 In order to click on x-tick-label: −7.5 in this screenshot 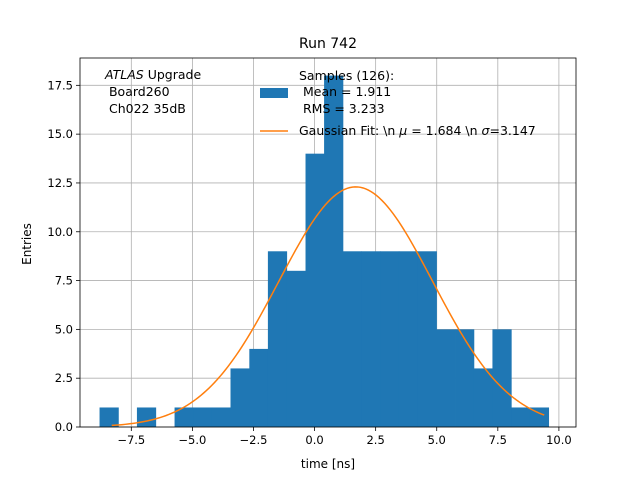, I will do `click(131, 440)`.